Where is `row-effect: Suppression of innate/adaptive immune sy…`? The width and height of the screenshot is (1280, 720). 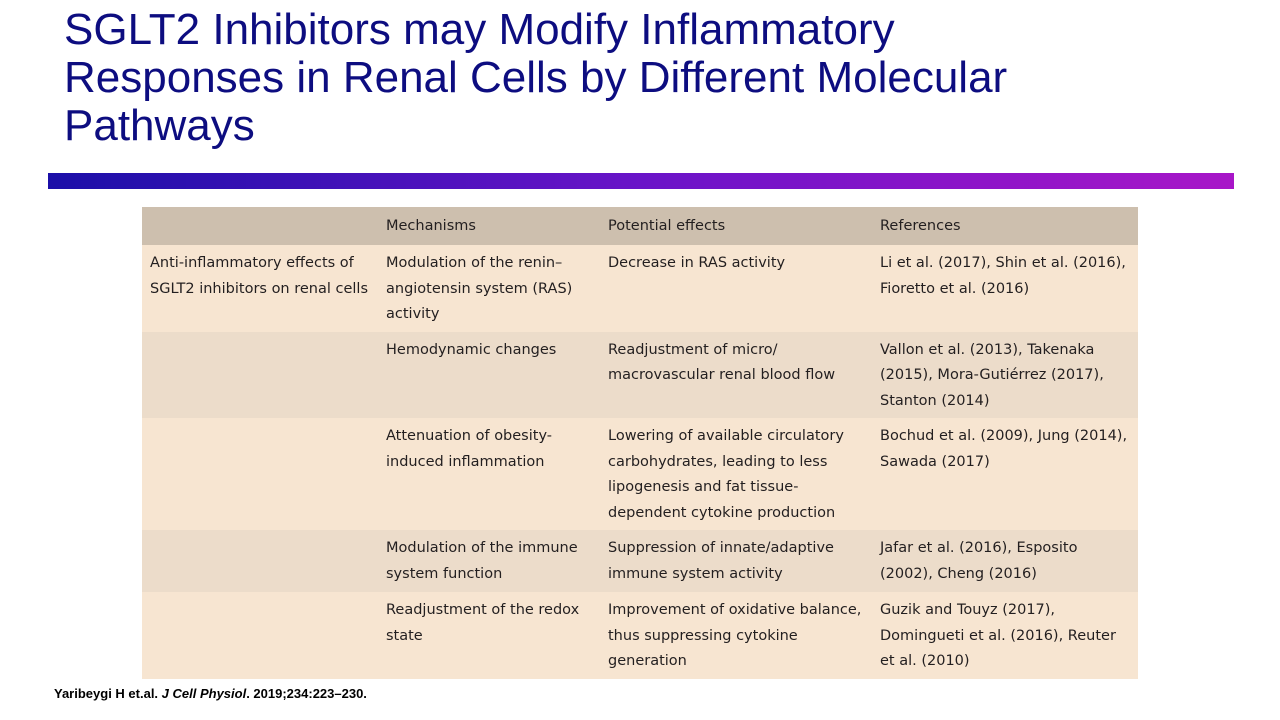 row-effect: Suppression of innate/adaptive immune sy… is located at coordinates (736, 561).